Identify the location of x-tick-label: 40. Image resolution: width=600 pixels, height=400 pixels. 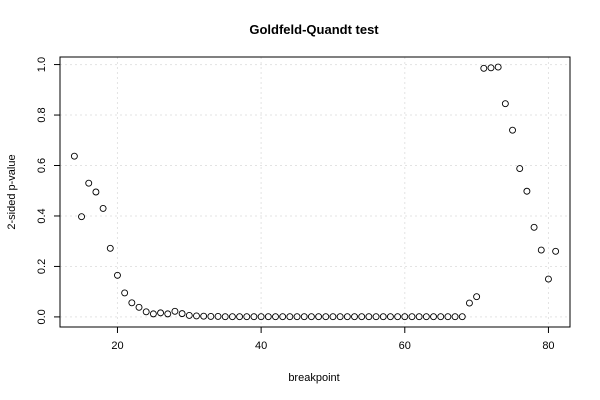
(261, 346).